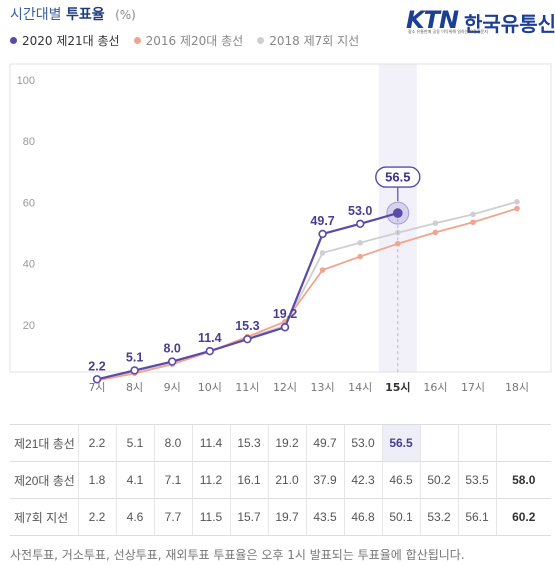 The width and height of the screenshot is (555, 566). I want to click on y-tick-label: 40, so click(29, 265).